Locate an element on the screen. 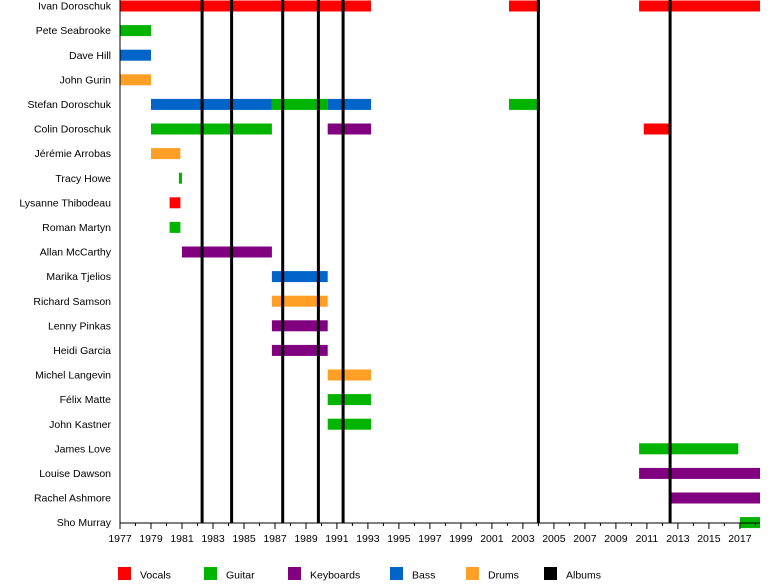 Image resolution: width=780 pixels, height=585 pixels. x-tick-label: 1981 is located at coordinates (182, 539).